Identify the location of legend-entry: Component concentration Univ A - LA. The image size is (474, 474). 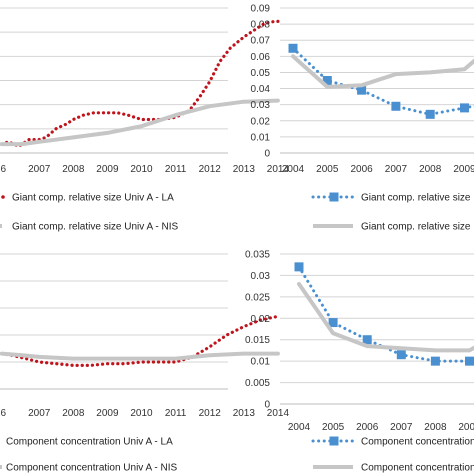
(89, 442).